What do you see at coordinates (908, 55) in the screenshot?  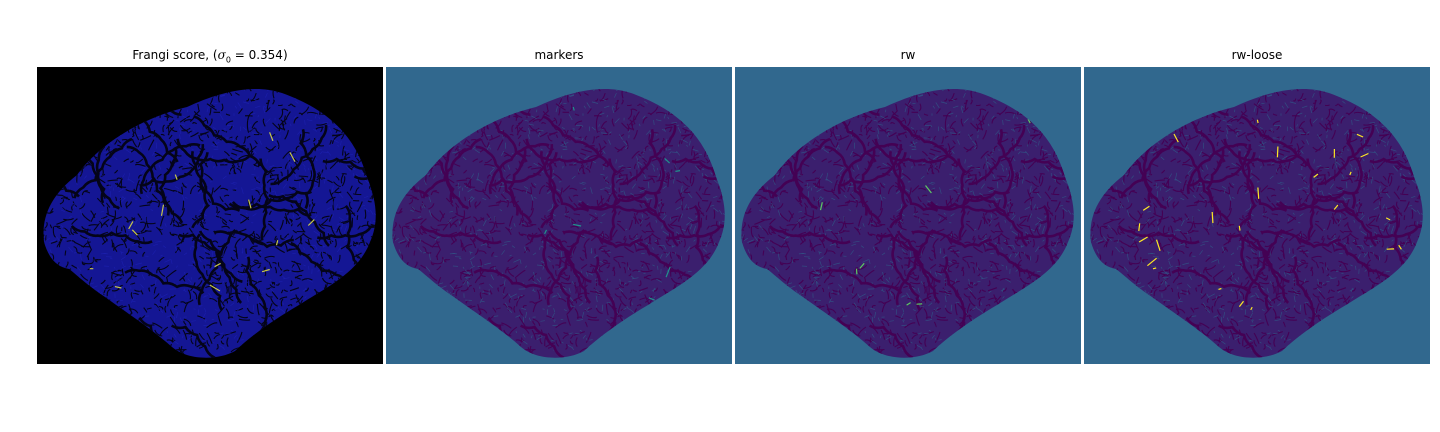 I see `panel-title-rw: rw` at bounding box center [908, 55].